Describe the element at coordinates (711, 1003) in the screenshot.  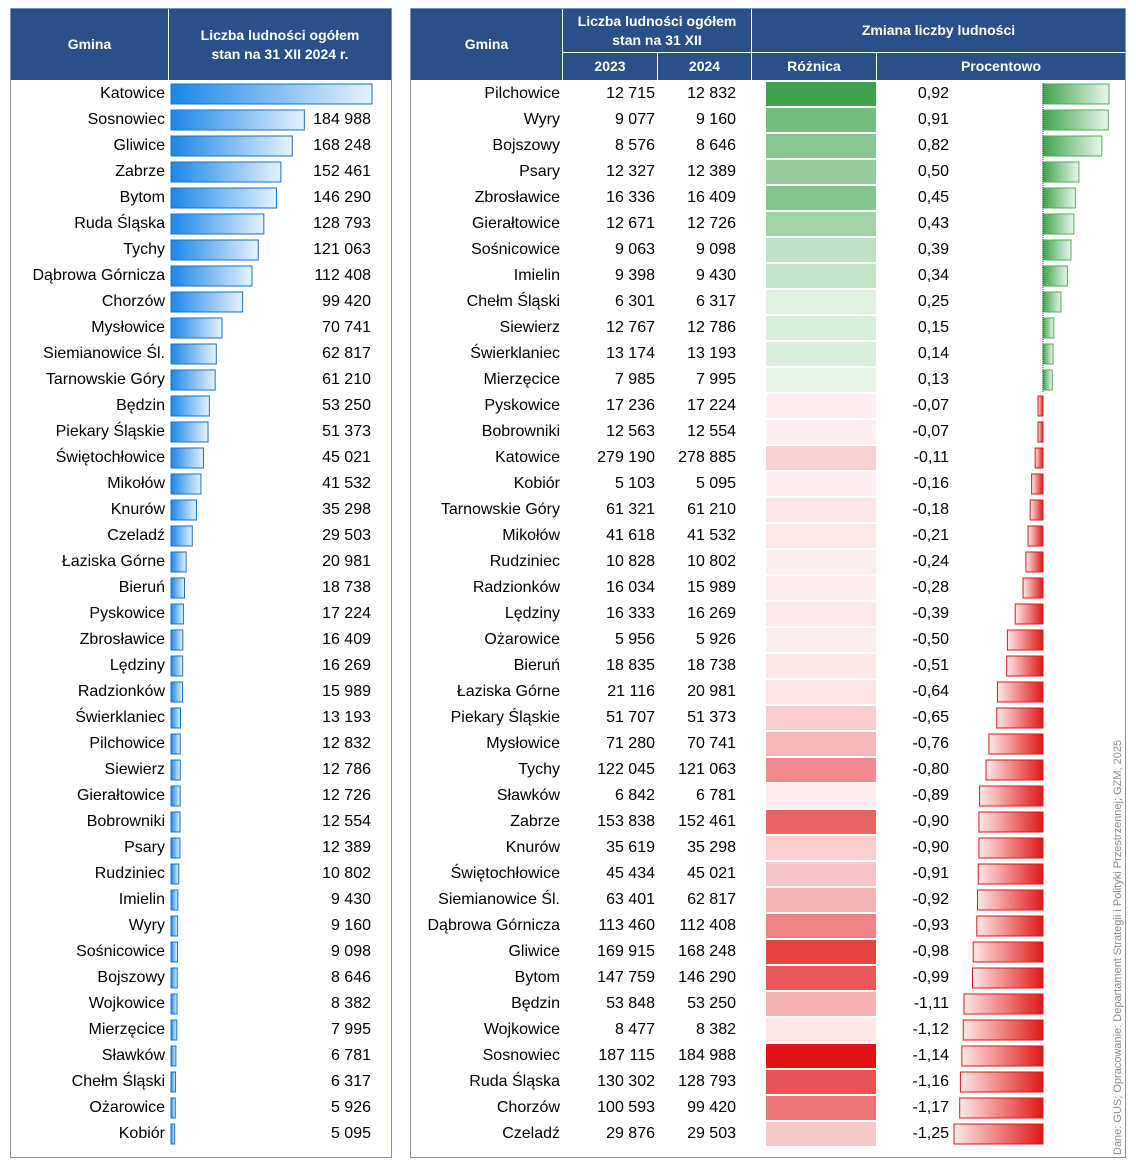
I see `value-2024: 53 250` at that location.